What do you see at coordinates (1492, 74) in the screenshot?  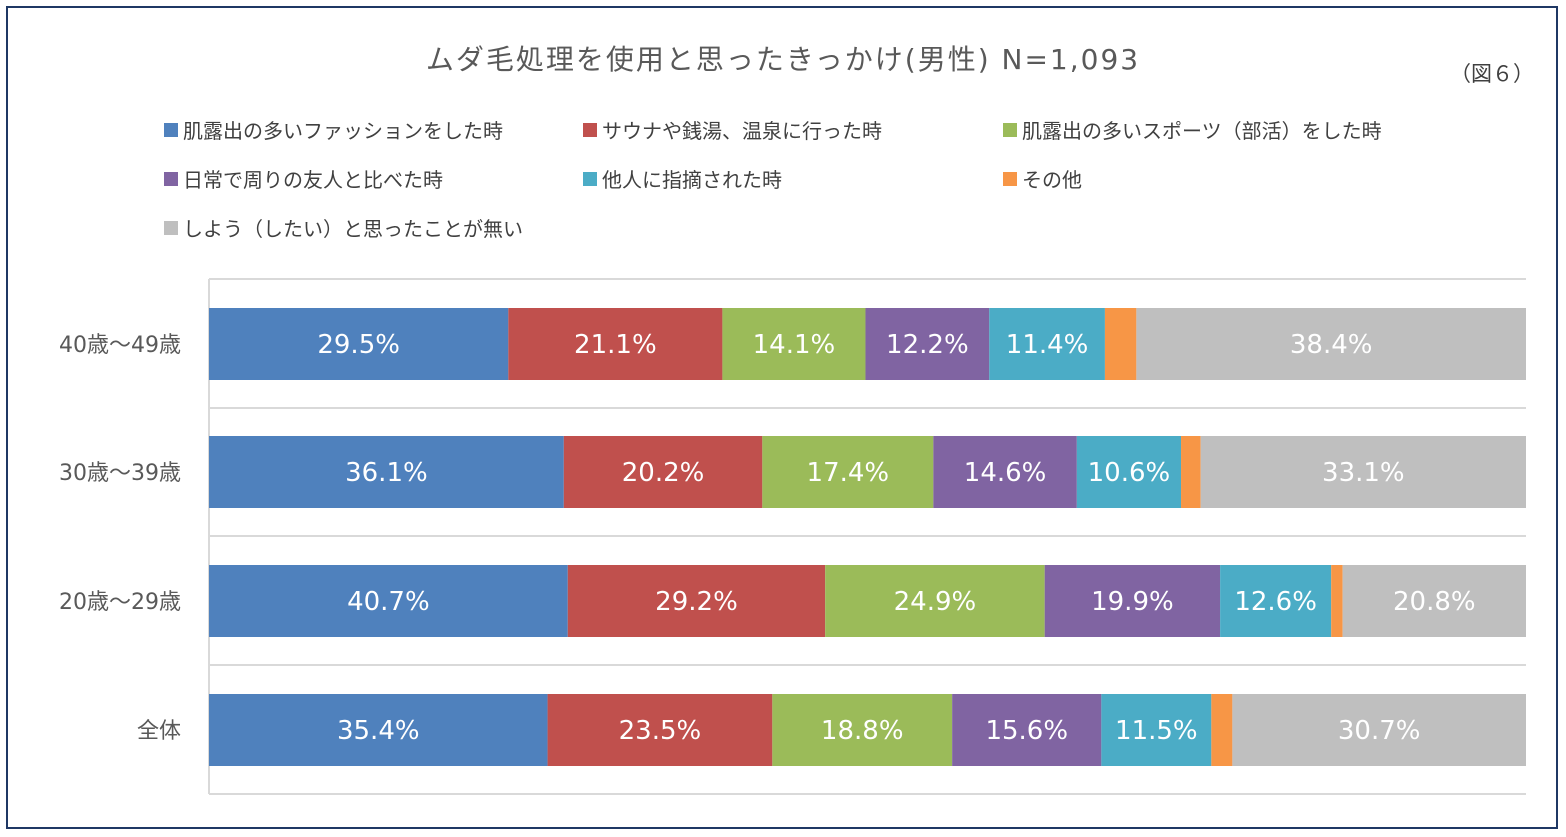 I see `figure-label: （図６）` at bounding box center [1492, 74].